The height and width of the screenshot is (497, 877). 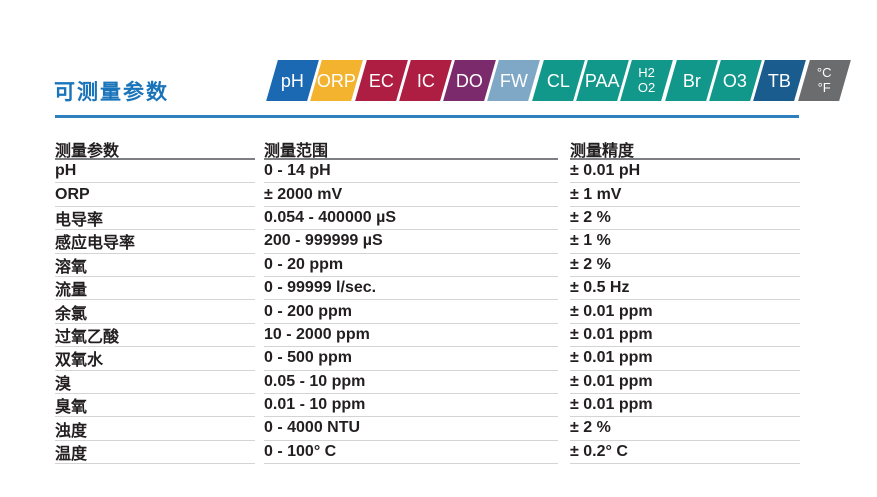 I want to click on param-name-cell: pH, so click(x=155, y=172).